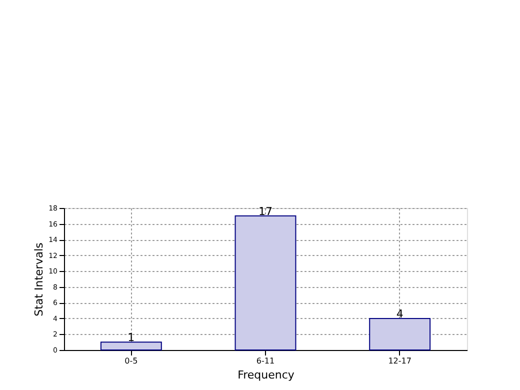  What do you see at coordinates (265, 361) in the screenshot?
I see `x-tick-label: 6-11` at bounding box center [265, 361].